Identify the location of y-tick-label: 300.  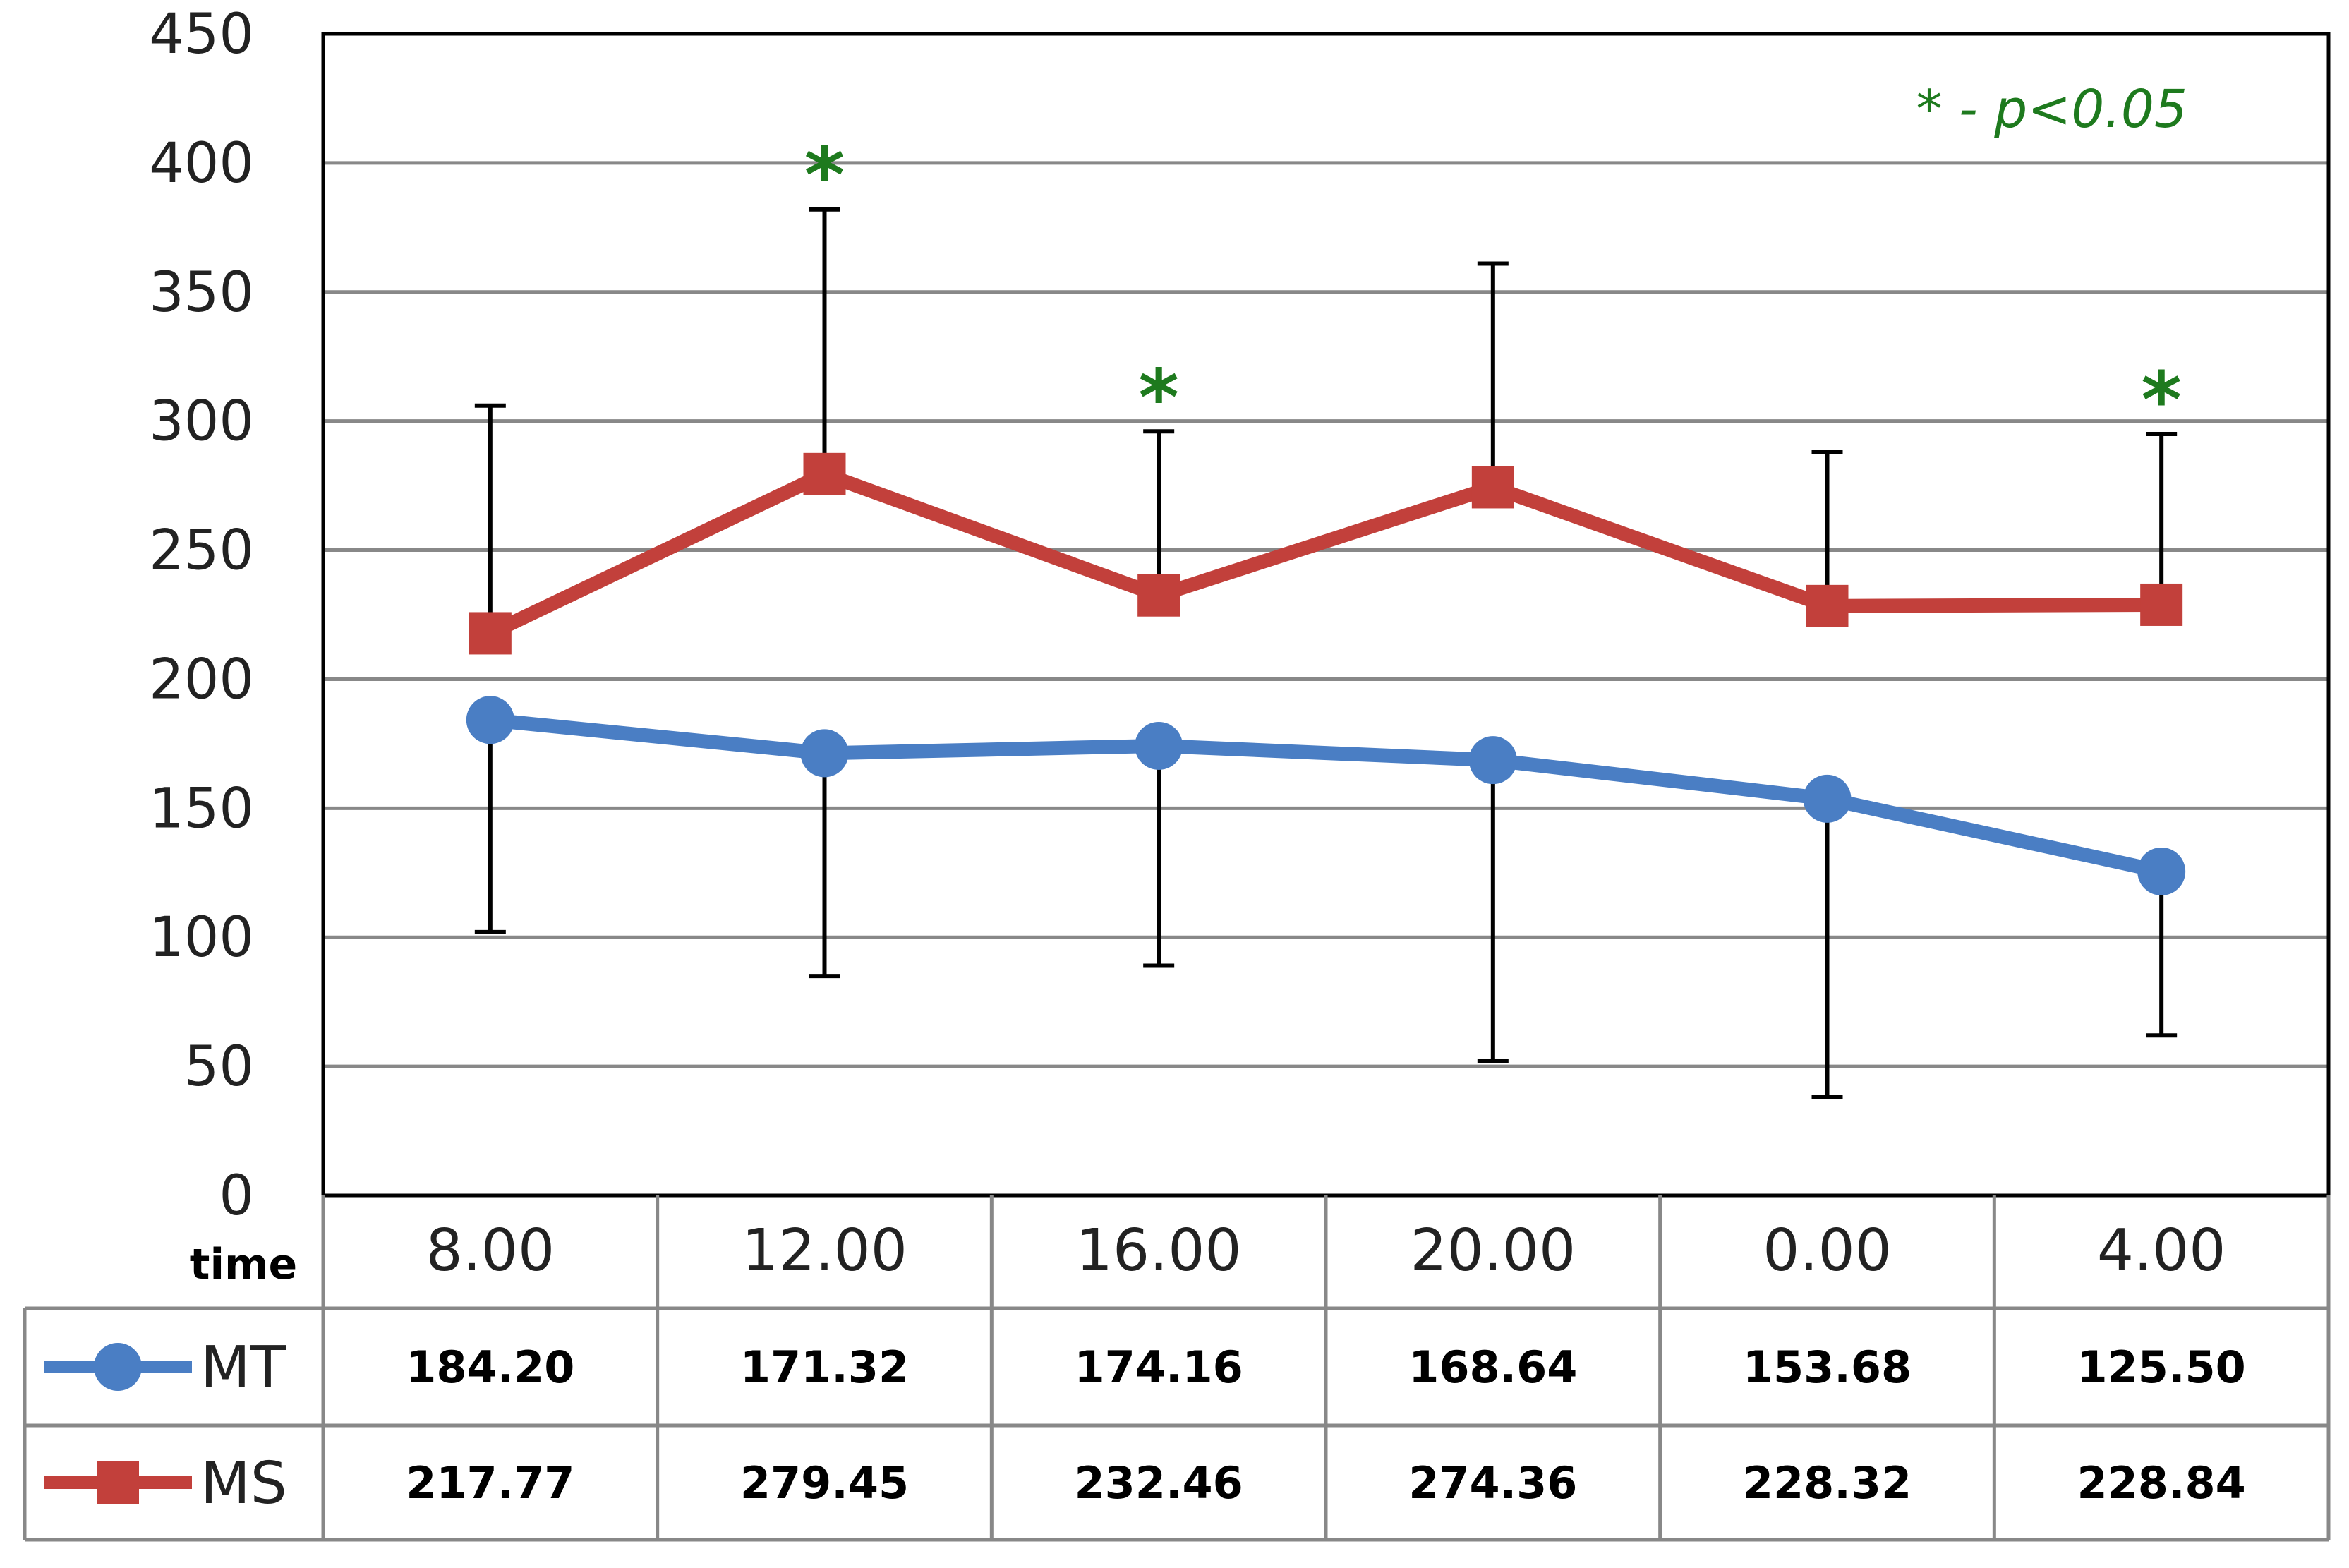
(201, 422).